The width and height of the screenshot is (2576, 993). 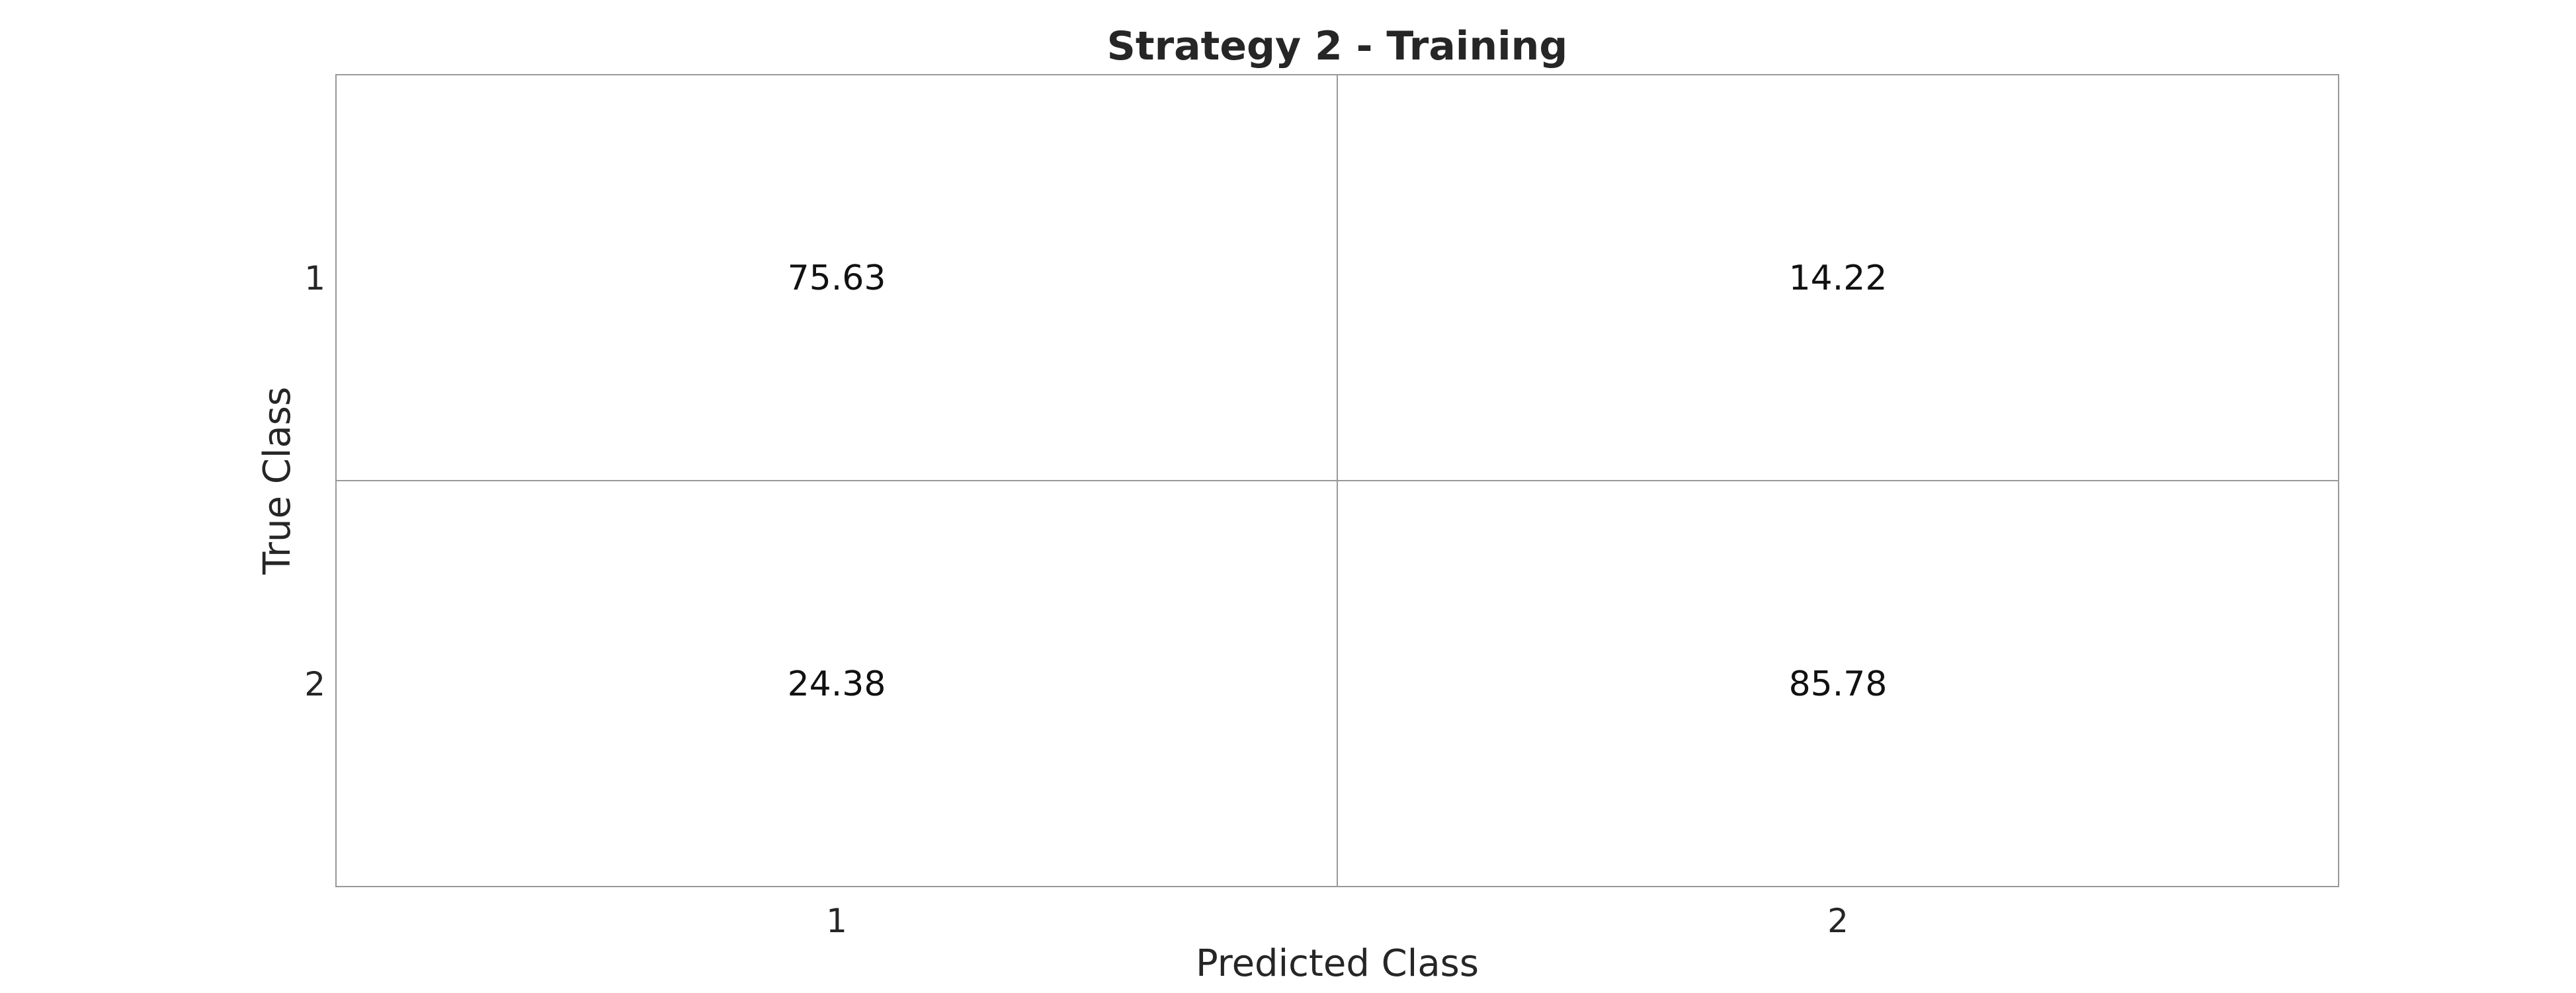 I want to click on cell-value-r1-c1: 75.63, so click(x=837, y=278).